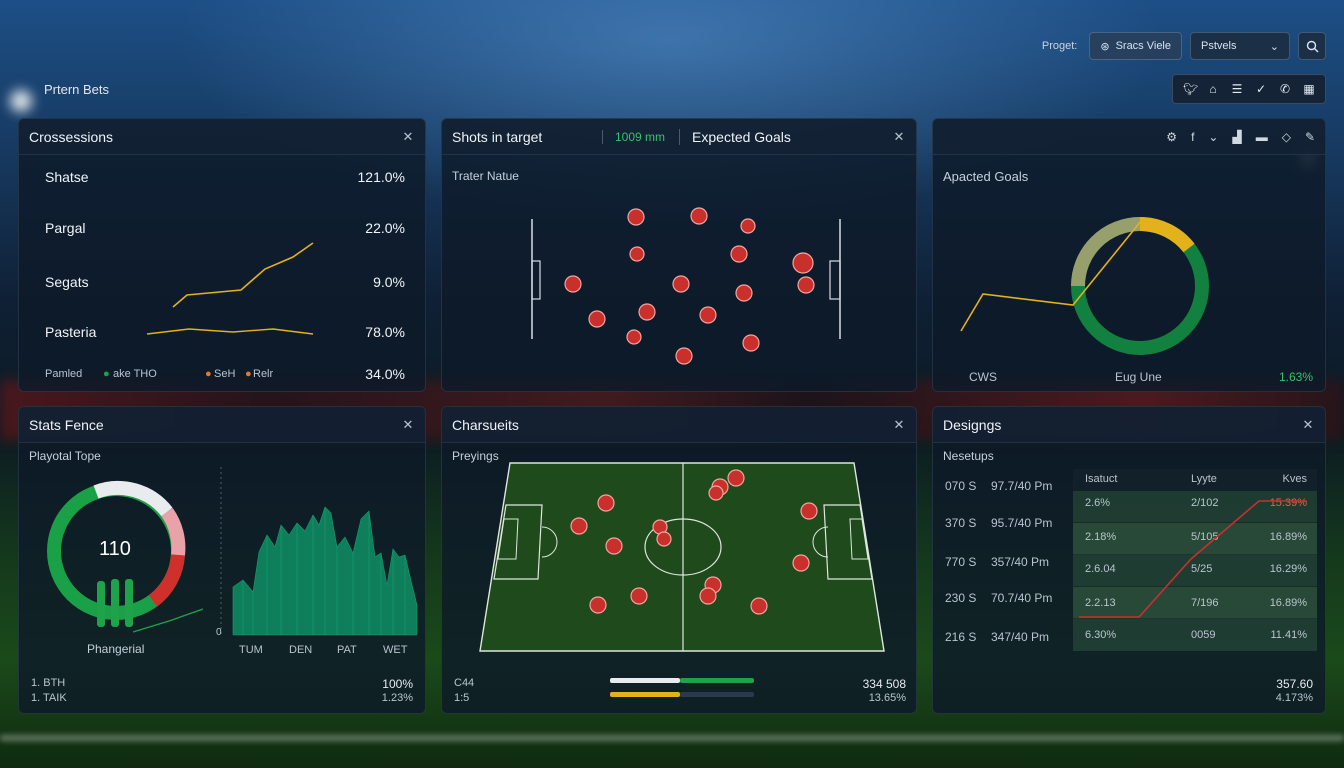 The height and width of the screenshot is (768, 1344). I want to click on footer-mid: Eug Une, so click(1138, 377).